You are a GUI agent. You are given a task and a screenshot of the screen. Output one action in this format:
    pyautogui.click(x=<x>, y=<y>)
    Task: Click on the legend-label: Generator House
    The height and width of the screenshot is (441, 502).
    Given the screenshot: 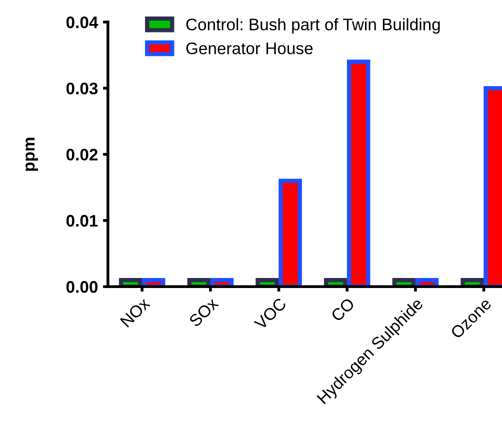 What is the action you would take?
    pyautogui.click(x=249, y=48)
    